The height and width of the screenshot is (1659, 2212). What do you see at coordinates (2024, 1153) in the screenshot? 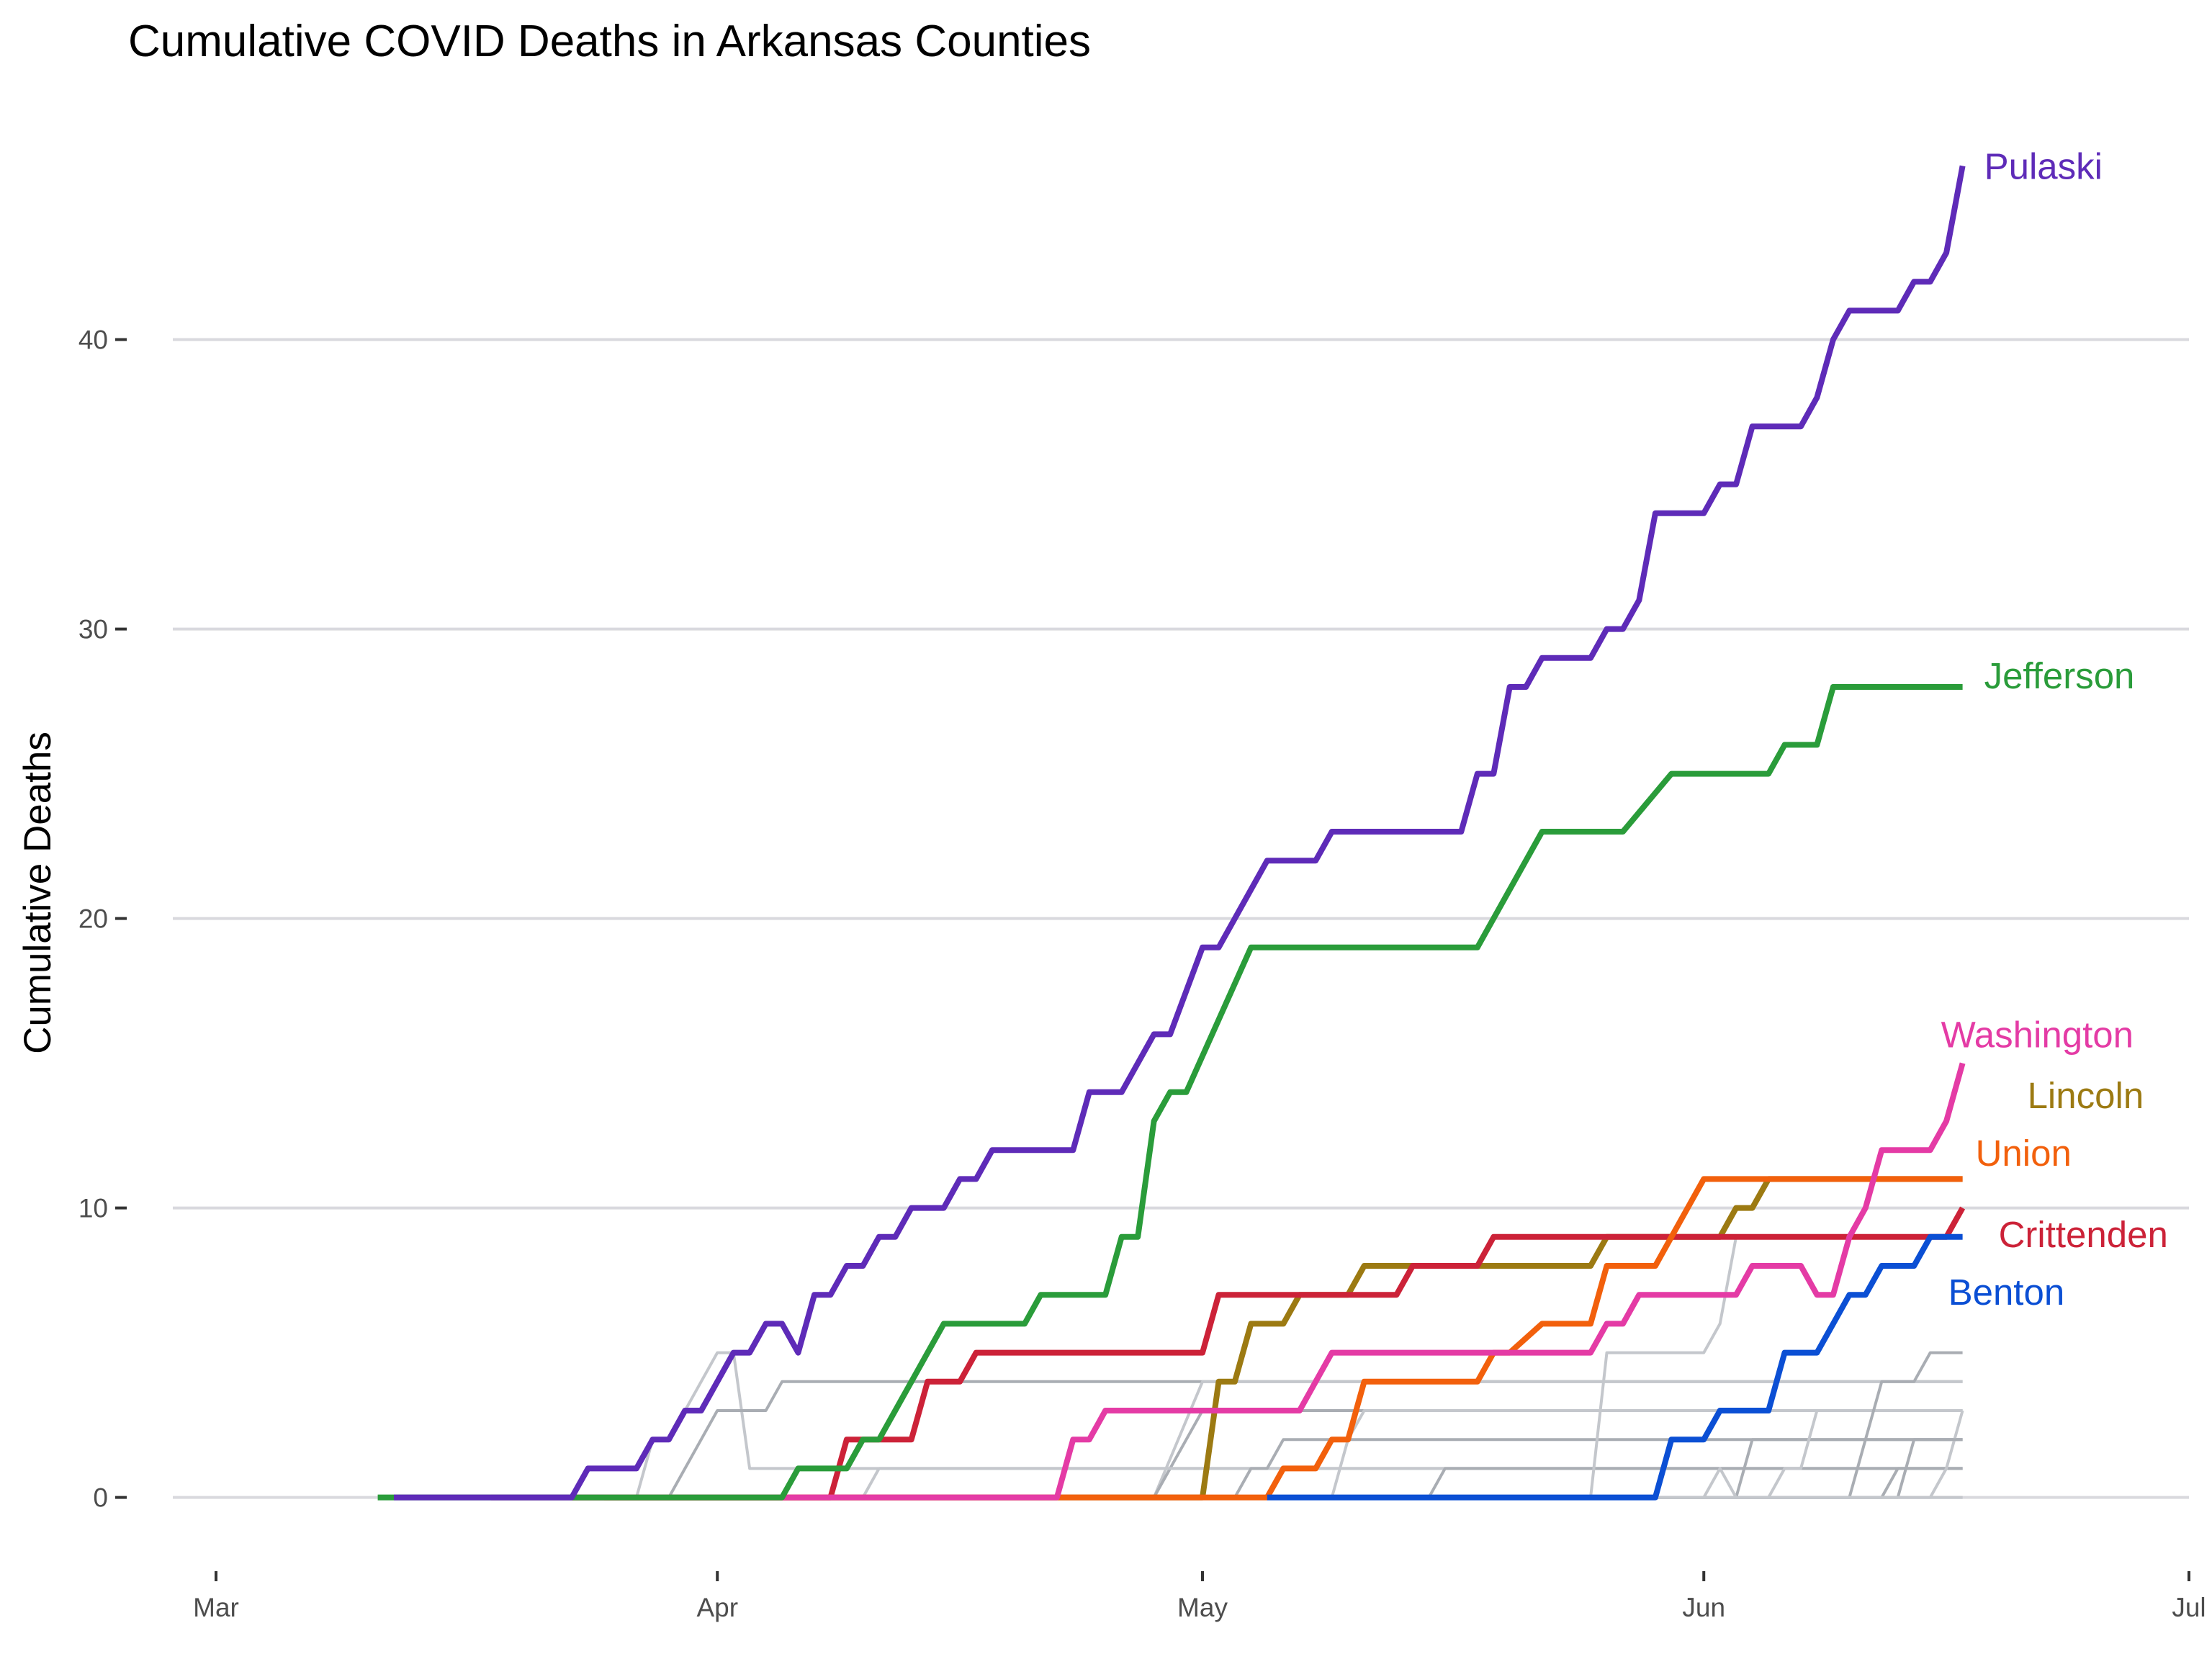
I see `series-label-union: Union` at bounding box center [2024, 1153].